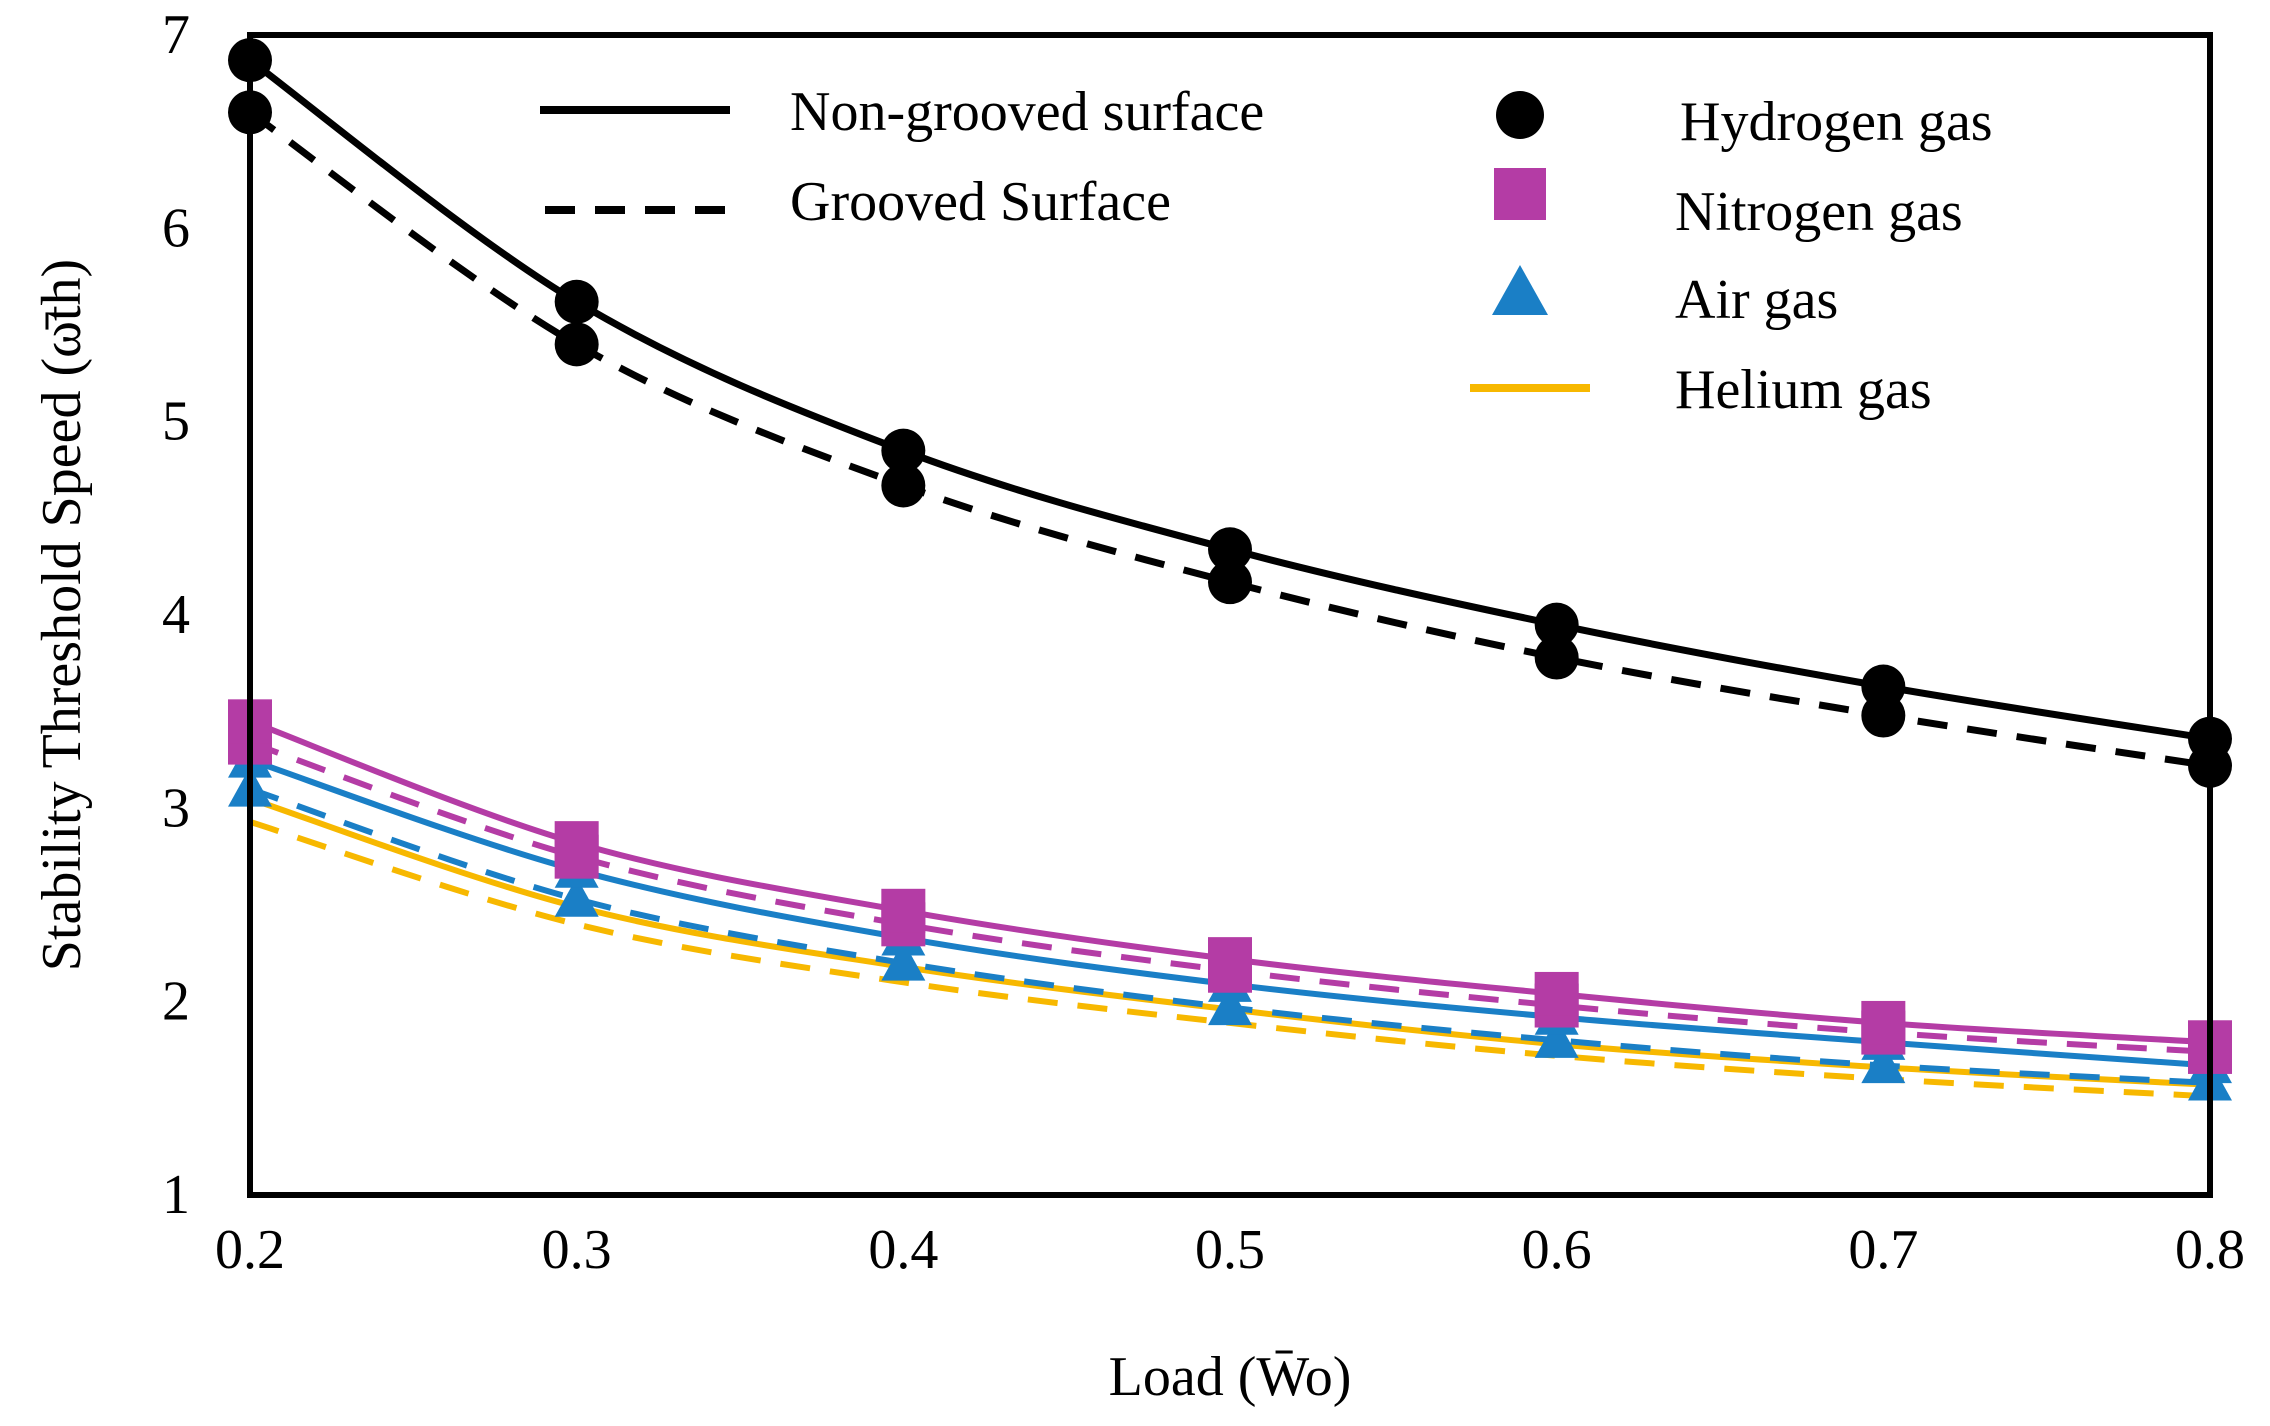 This screenshot has width=2270, height=1426. What do you see at coordinates (1520, 194) in the screenshot?
I see `legend-nitrogen-marker` at bounding box center [1520, 194].